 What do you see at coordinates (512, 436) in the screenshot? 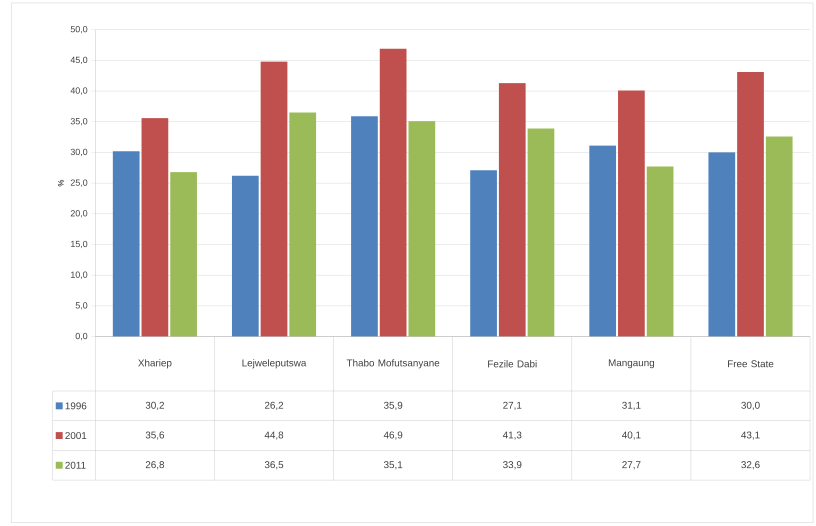
I see `data-label: 41,3` at bounding box center [512, 436].